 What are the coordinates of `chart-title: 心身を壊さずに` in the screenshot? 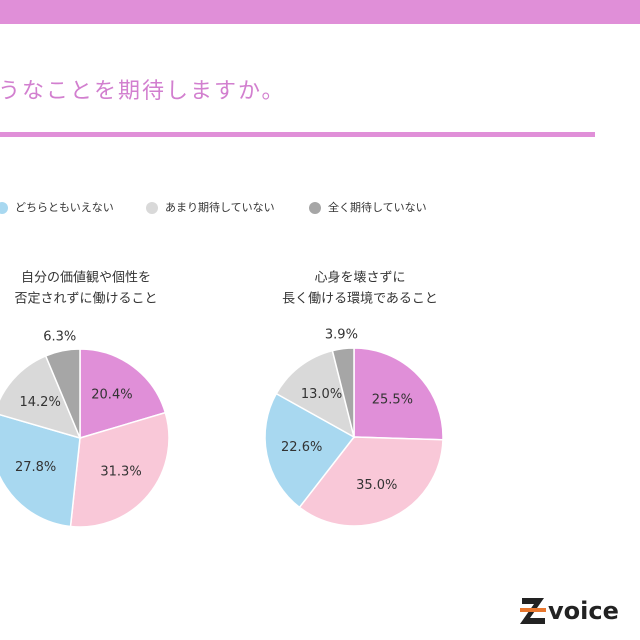 It's located at (359, 278).